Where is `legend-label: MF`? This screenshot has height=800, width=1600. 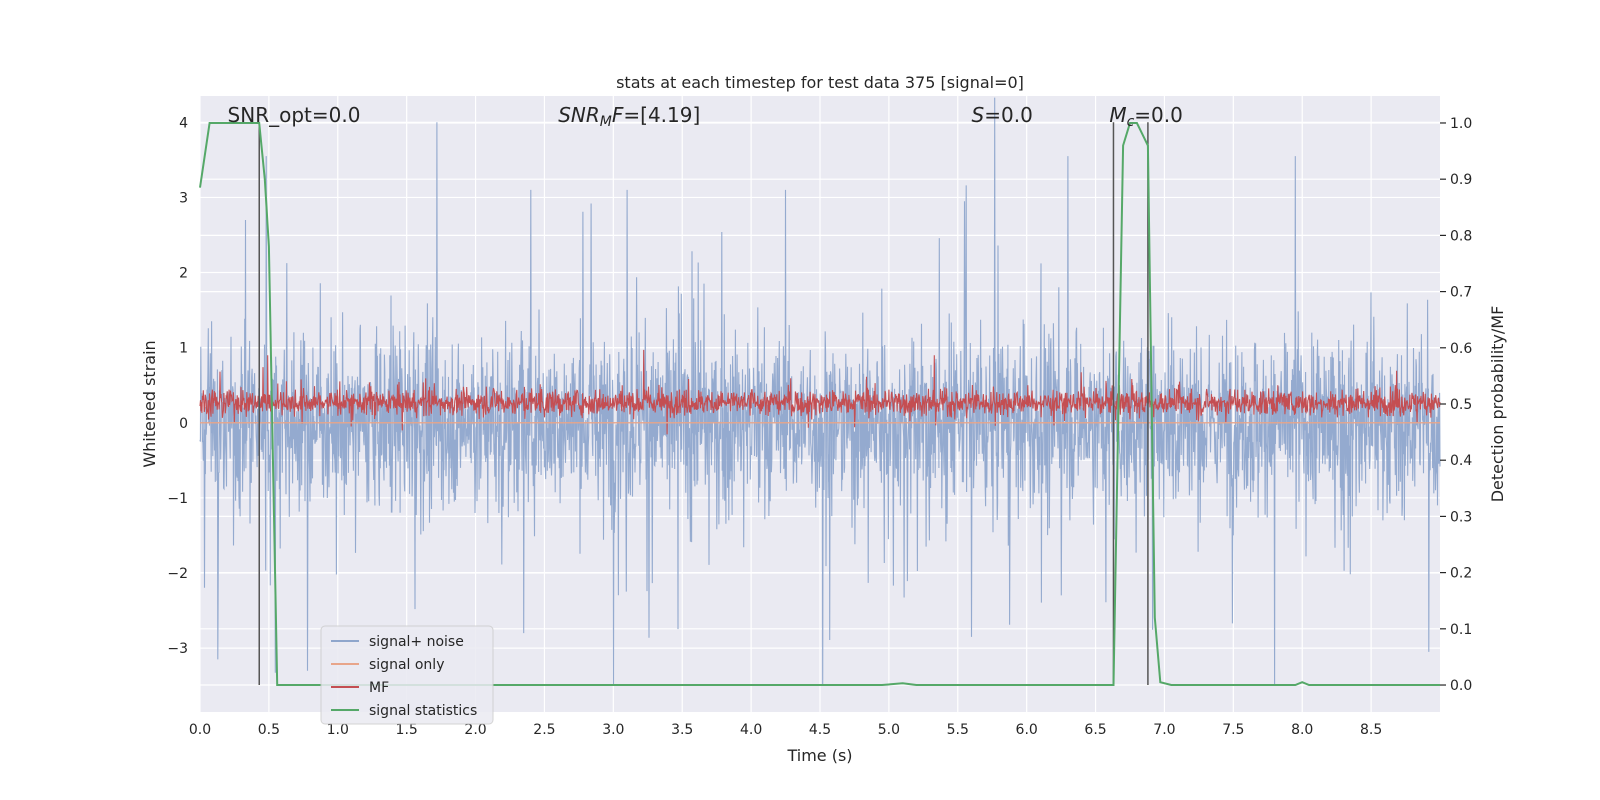 legend-label: MF is located at coordinates (379, 688).